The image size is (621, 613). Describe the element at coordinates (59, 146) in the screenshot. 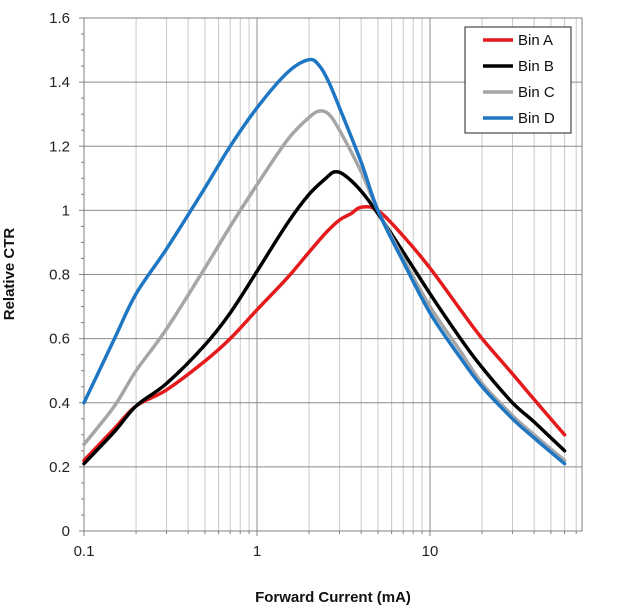

I see `y-tick-label: 1.2` at that location.